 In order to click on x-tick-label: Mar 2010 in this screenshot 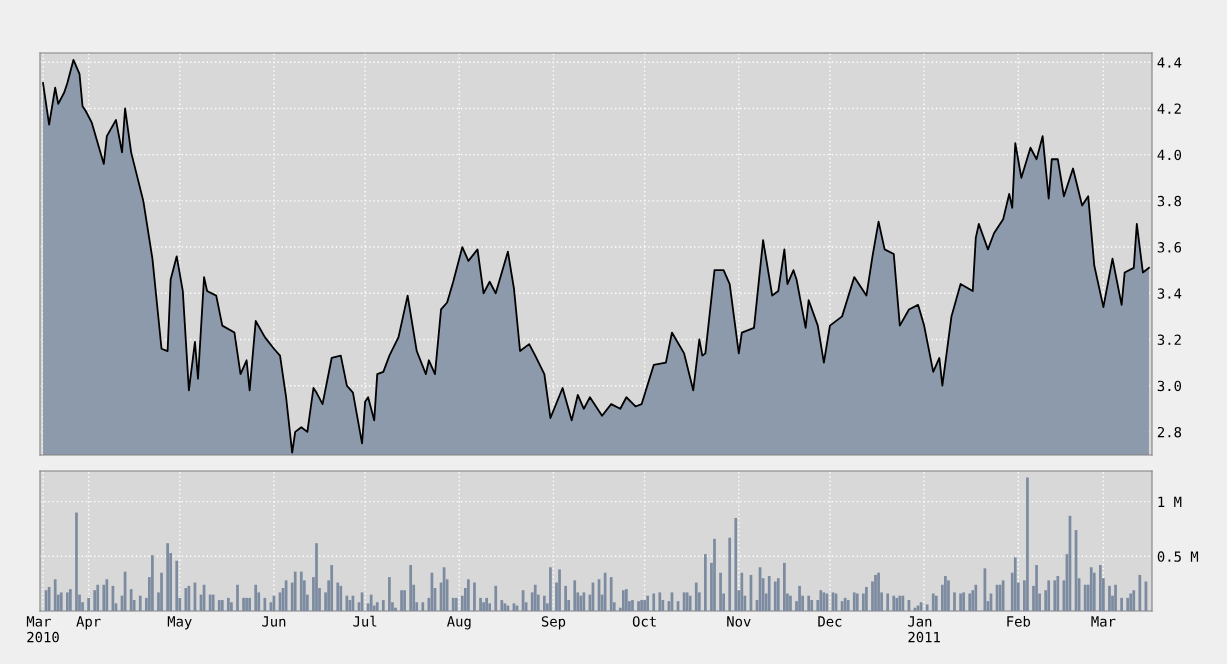, I will do `click(42, 629)`.